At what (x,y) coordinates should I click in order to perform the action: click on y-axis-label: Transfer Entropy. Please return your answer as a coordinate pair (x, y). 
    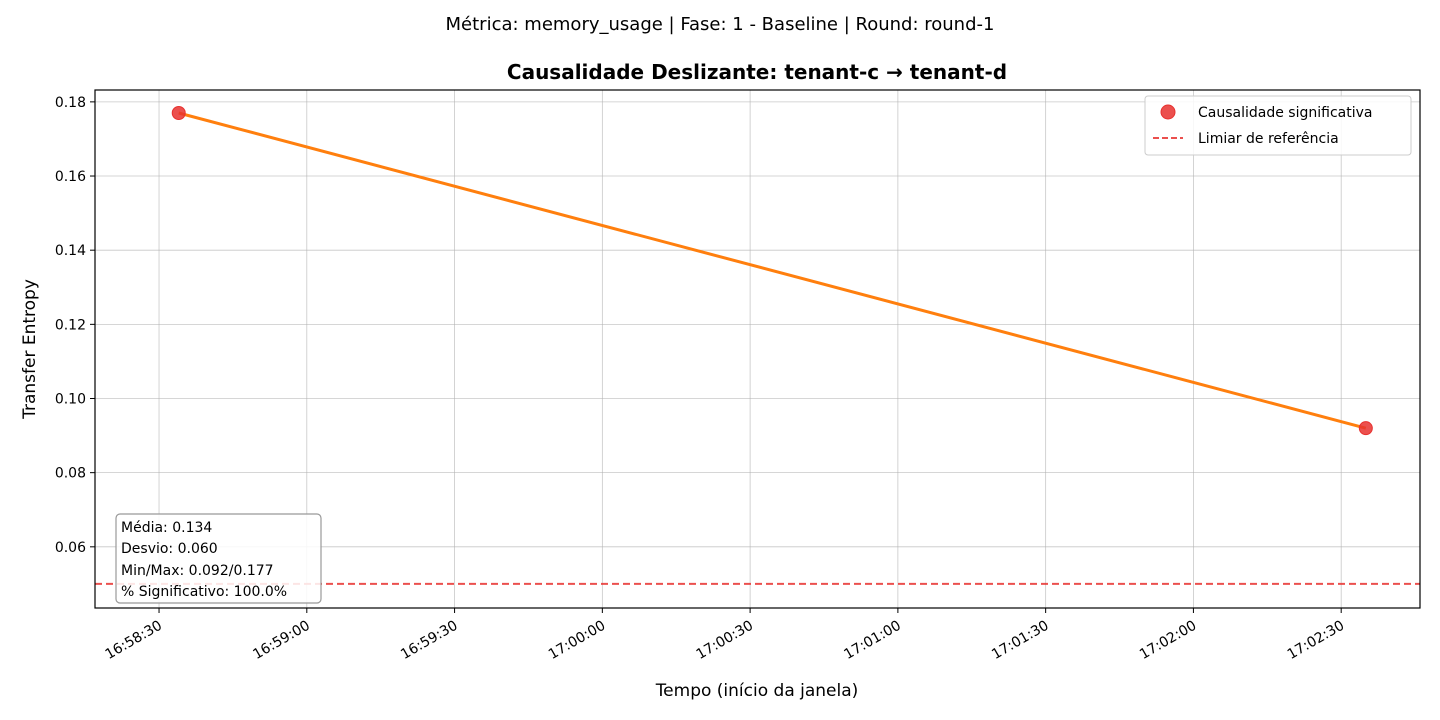
    Looking at the image, I should click on (30, 349).